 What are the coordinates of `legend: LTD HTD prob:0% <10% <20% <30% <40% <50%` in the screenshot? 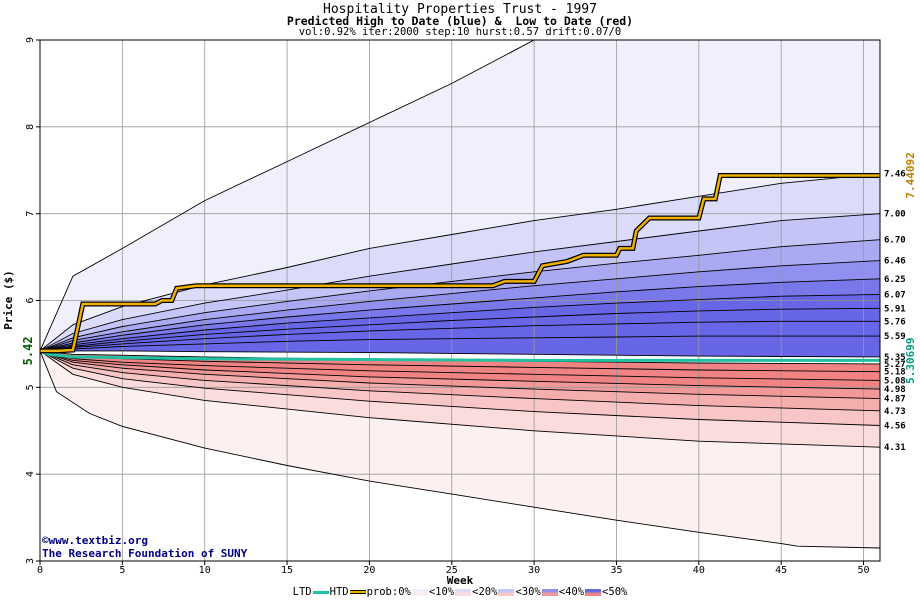 It's located at (460, 592).